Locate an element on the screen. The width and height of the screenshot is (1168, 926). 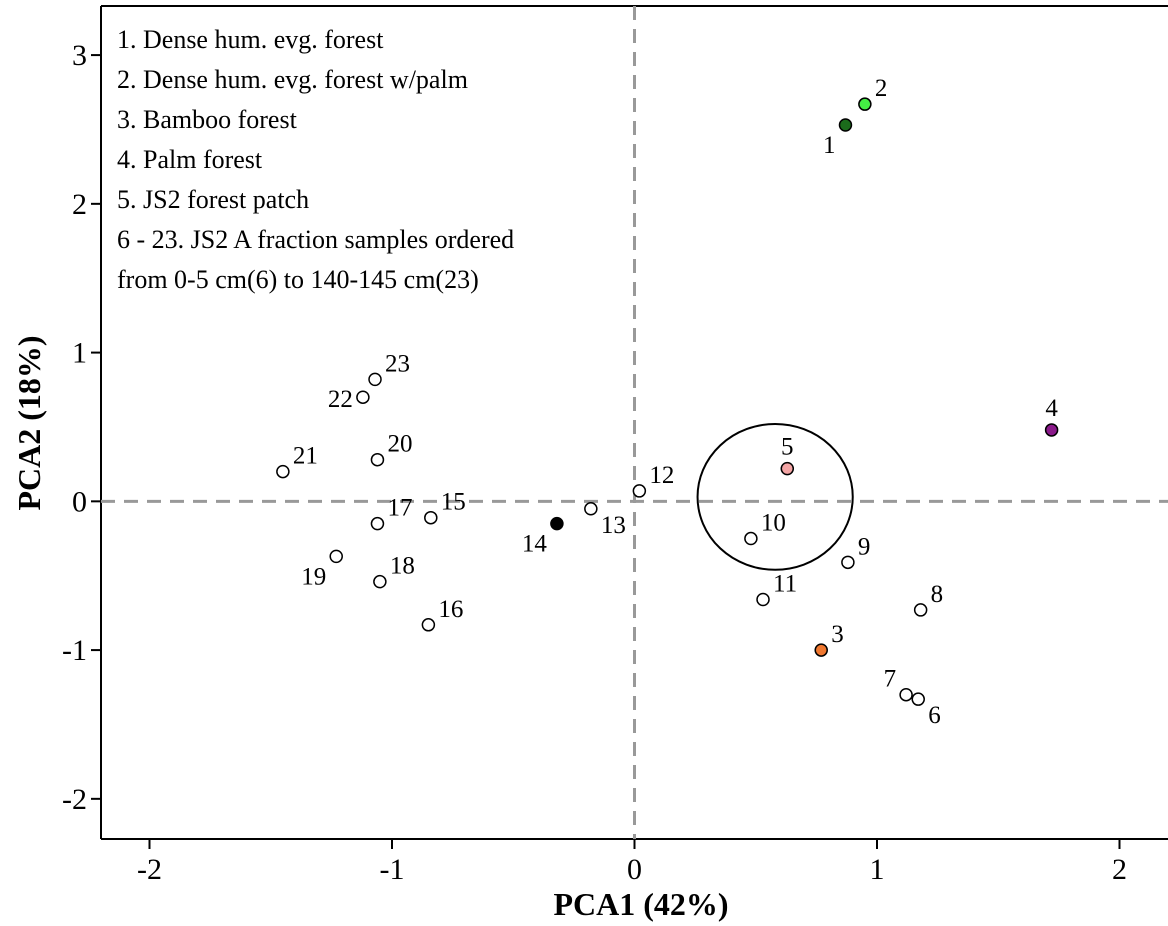
y-tick-label: 2 is located at coordinates (79, 204).